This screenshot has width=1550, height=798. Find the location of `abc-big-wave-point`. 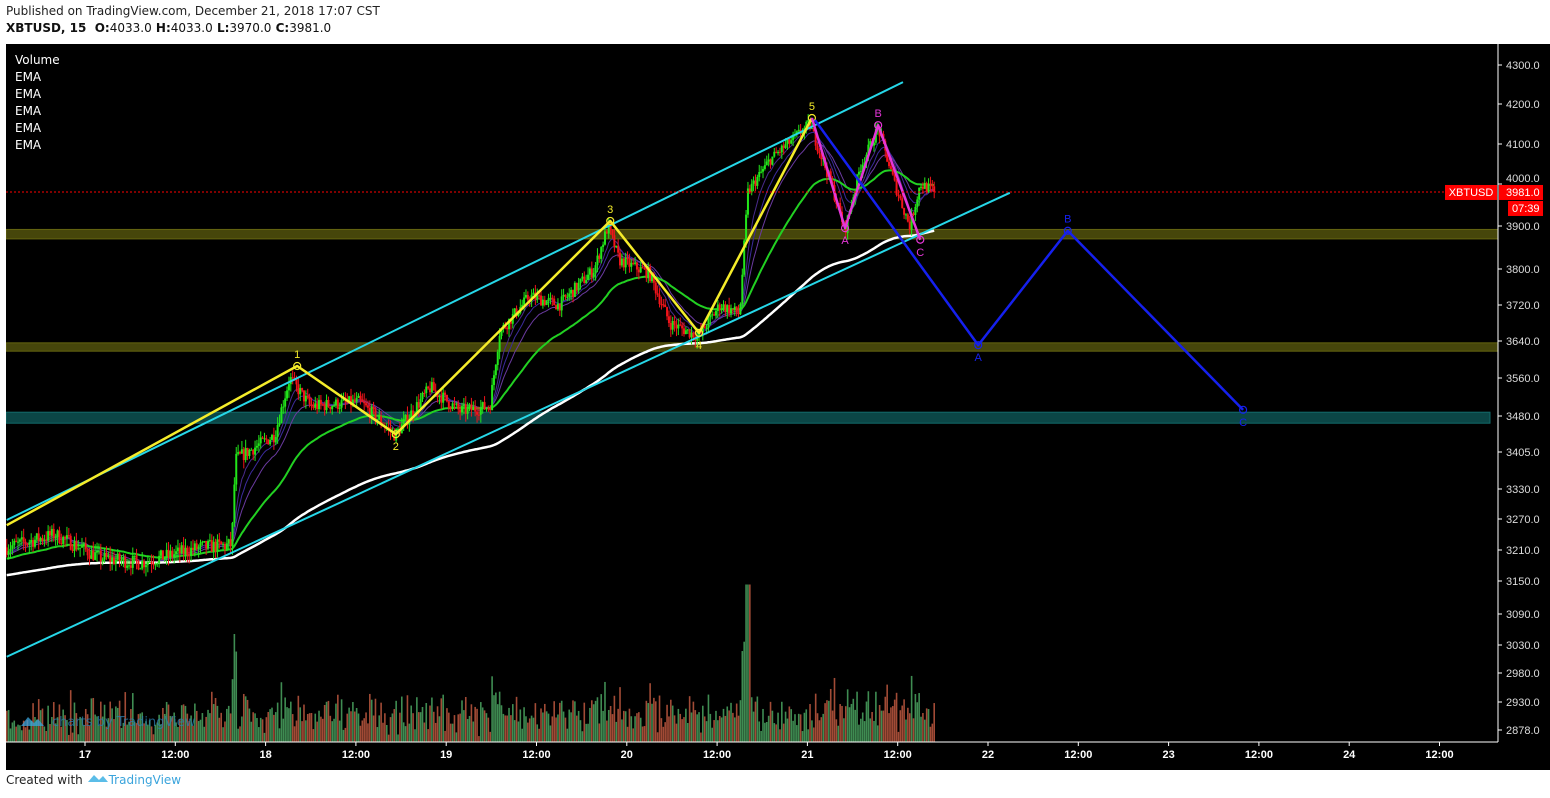

abc-big-wave-point is located at coordinates (1067, 230).